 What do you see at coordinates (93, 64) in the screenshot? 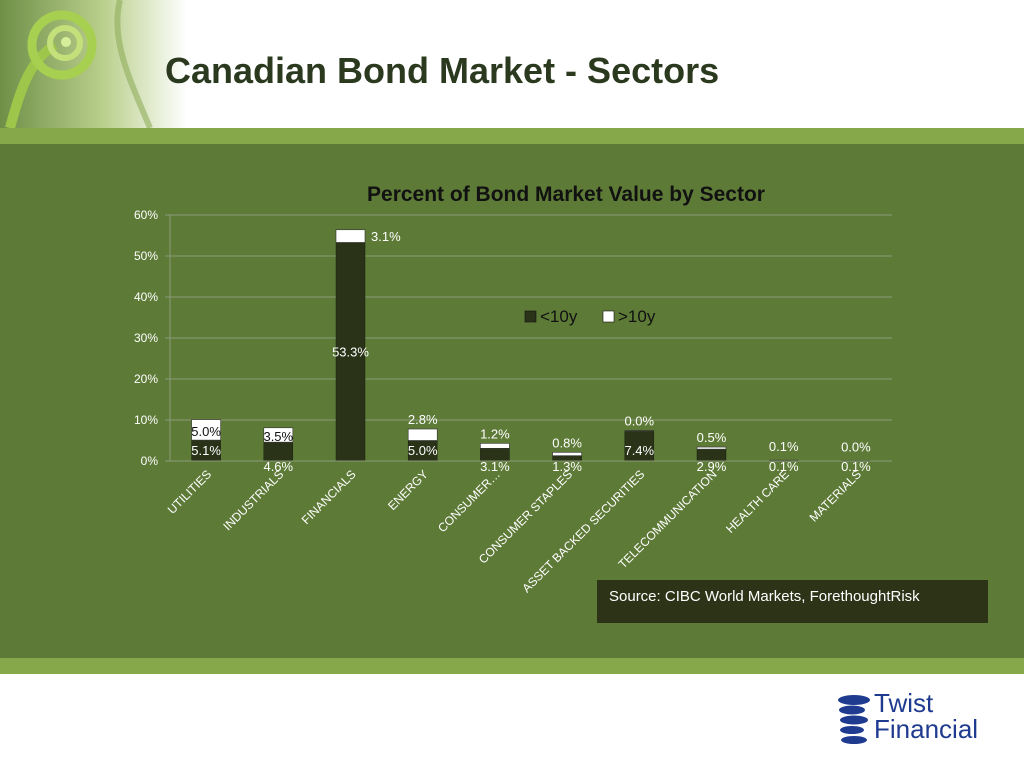
I see `fern-image` at bounding box center [93, 64].